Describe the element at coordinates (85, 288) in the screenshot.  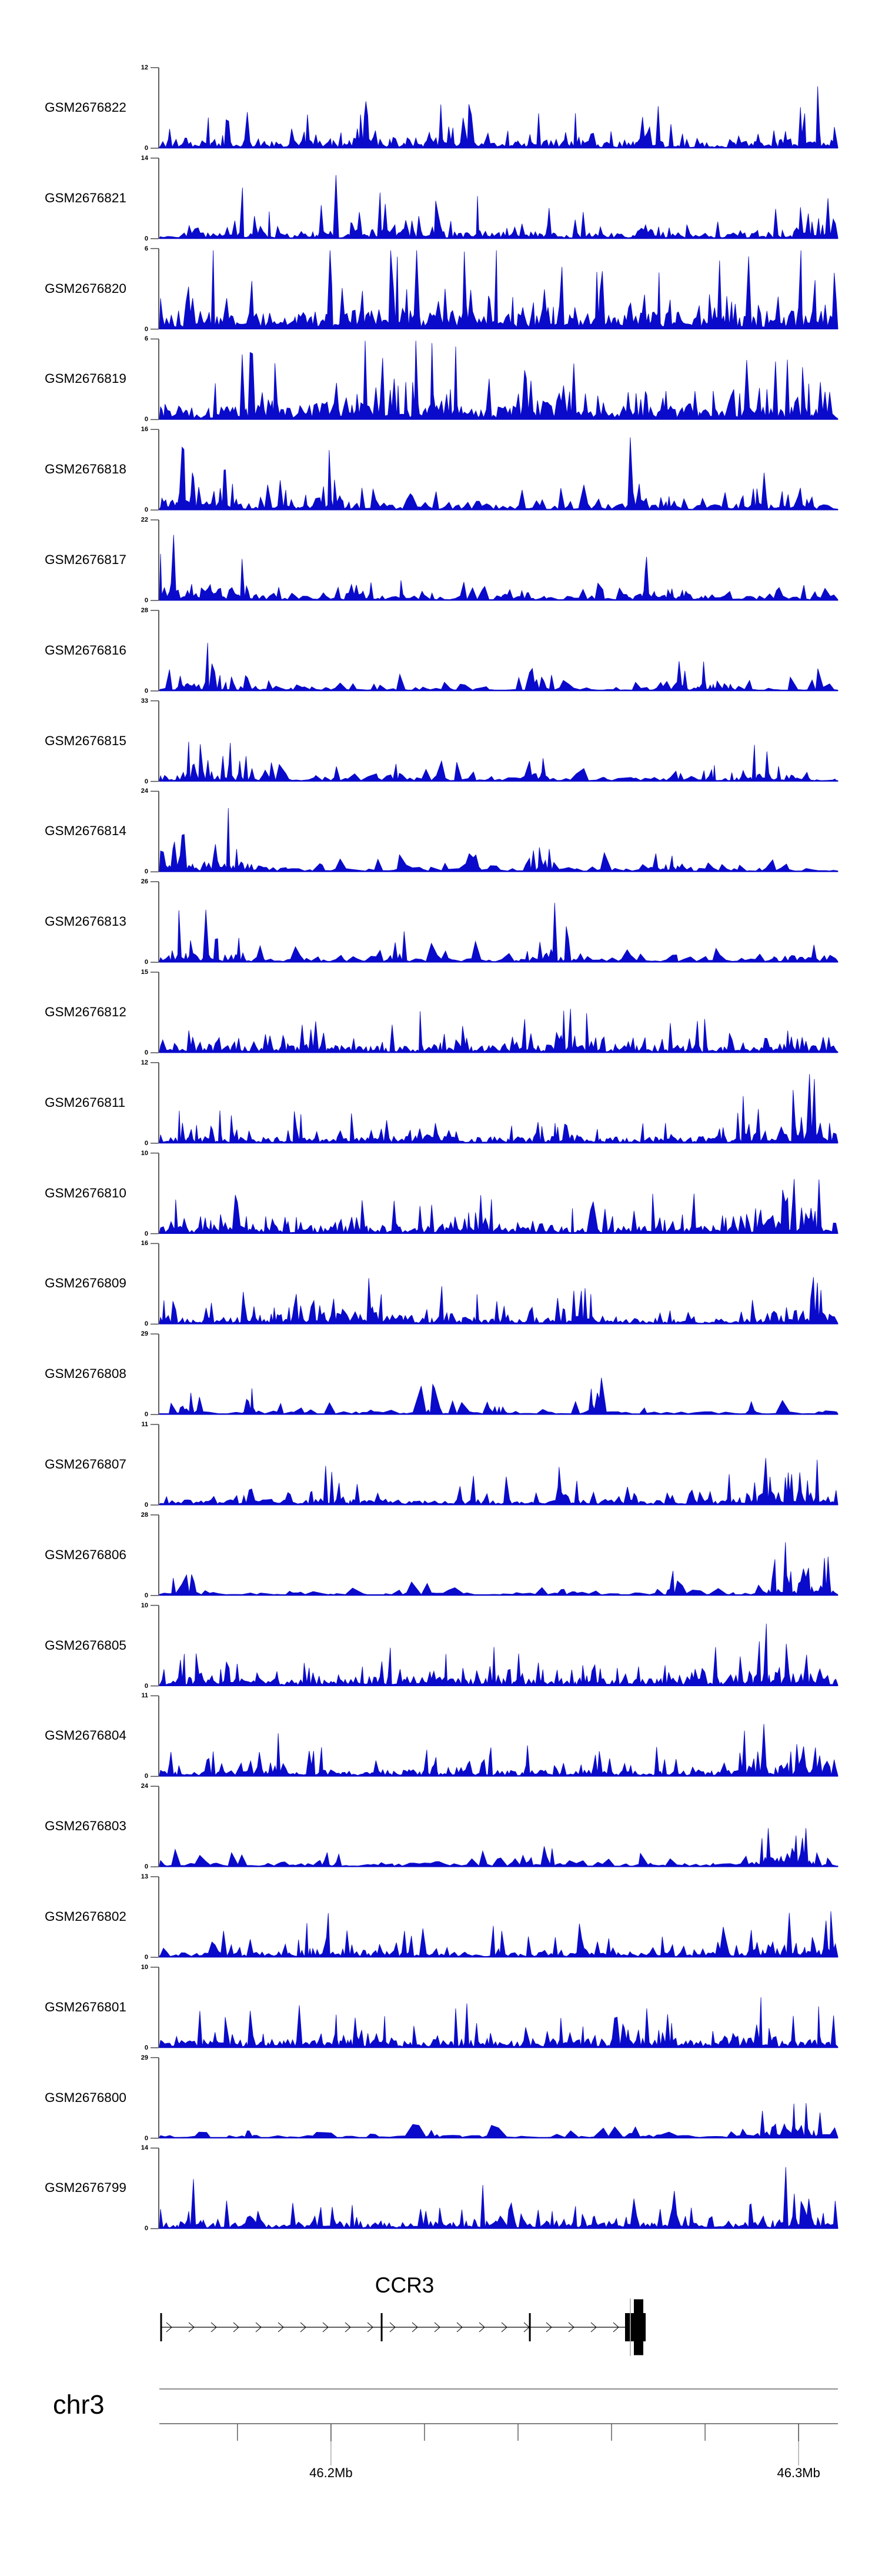
I see `track-label: GSM2676820` at that location.